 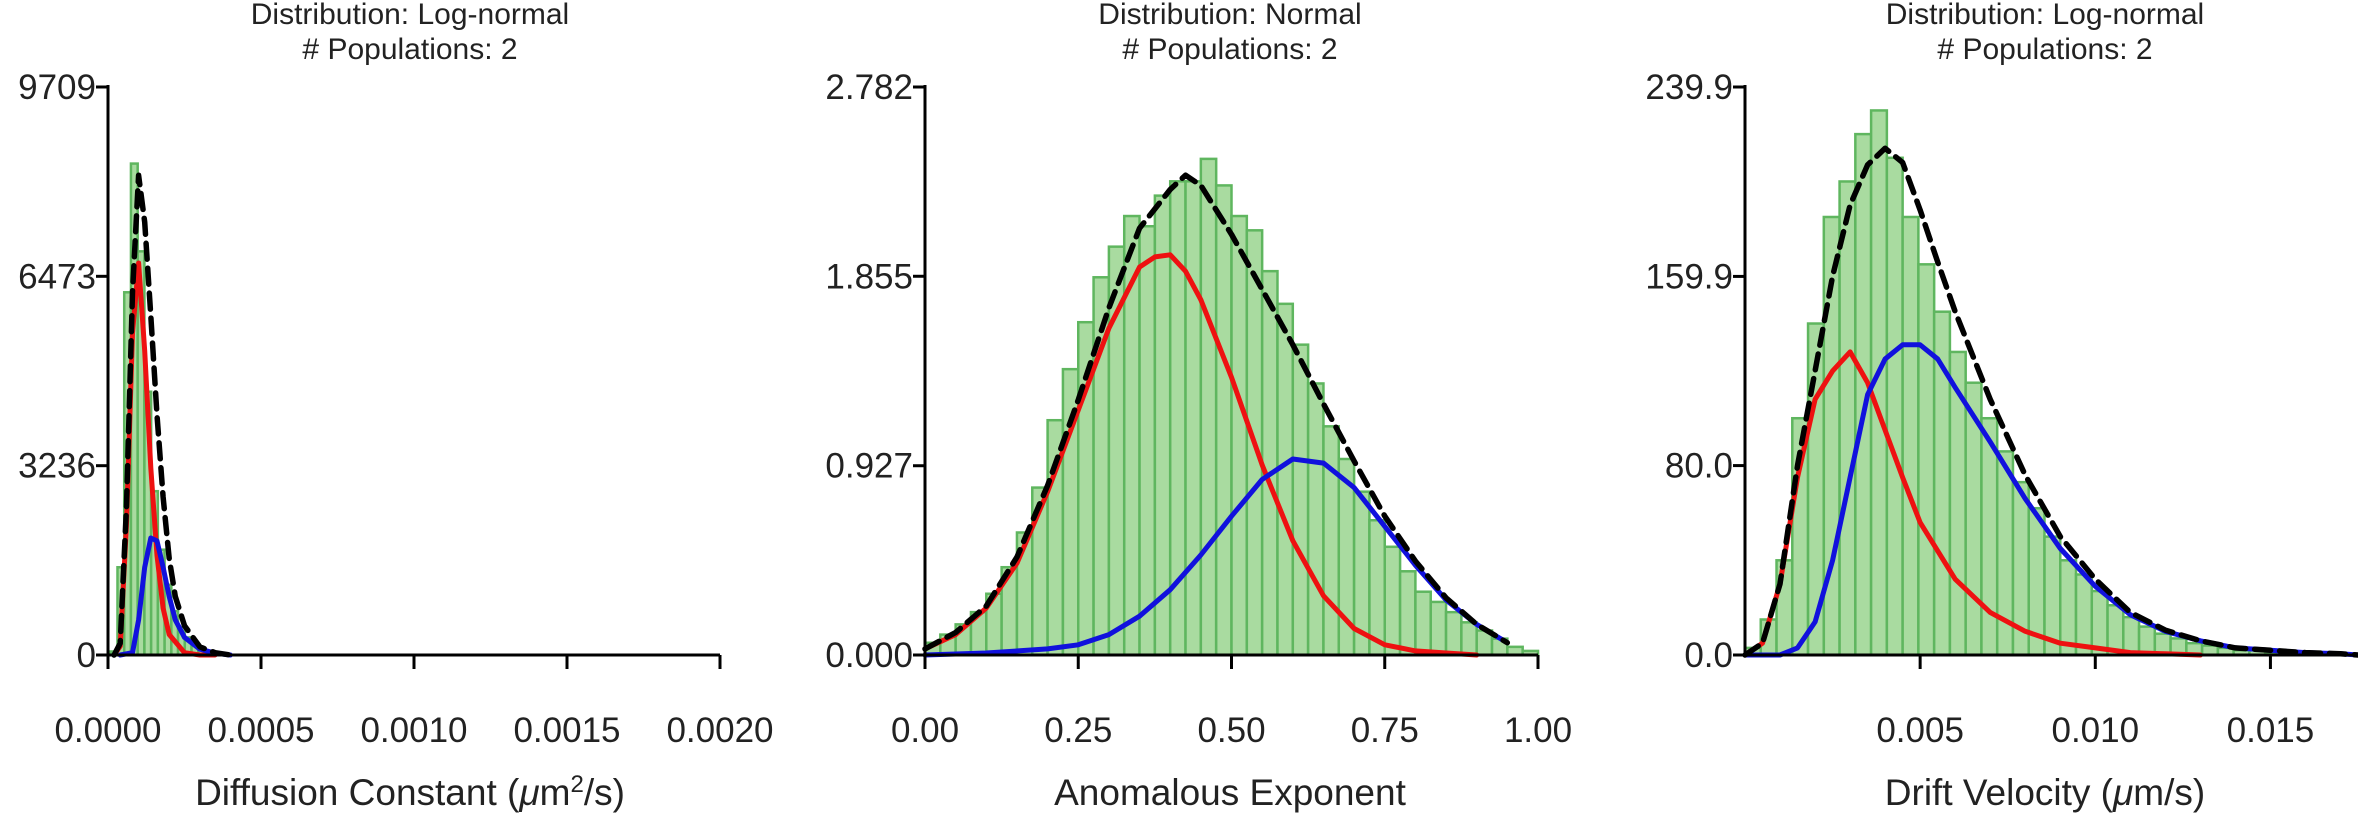 I want to click on x-axis-label: Diffusion Constant (μm2/s), so click(x=410, y=792).